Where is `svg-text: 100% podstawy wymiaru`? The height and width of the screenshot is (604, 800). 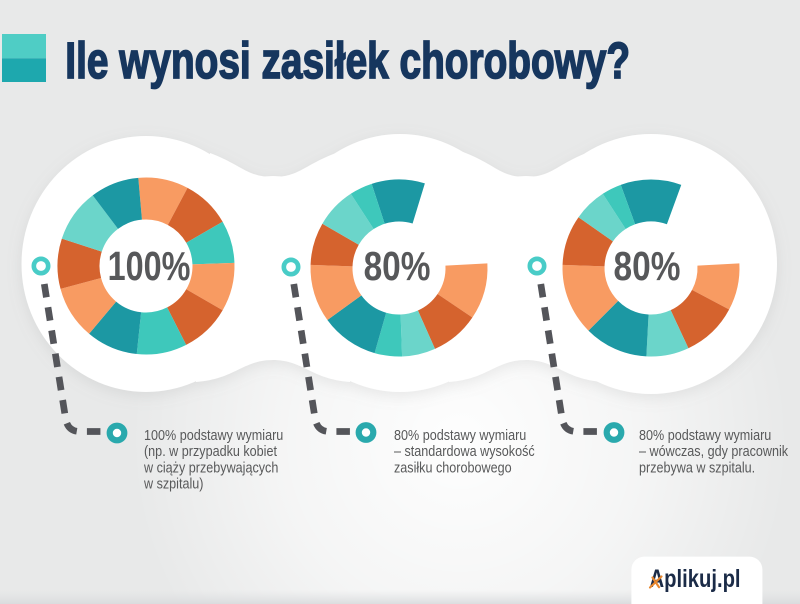 svg-text: 100% podstawy wymiaru is located at coordinates (213, 434).